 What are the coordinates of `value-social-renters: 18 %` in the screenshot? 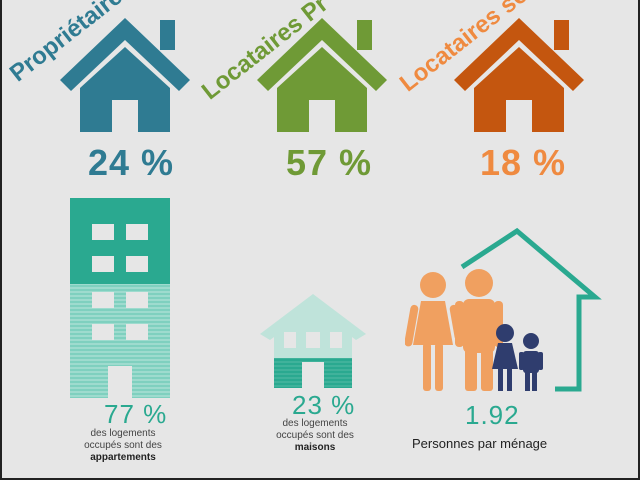 It's located at (523, 162).